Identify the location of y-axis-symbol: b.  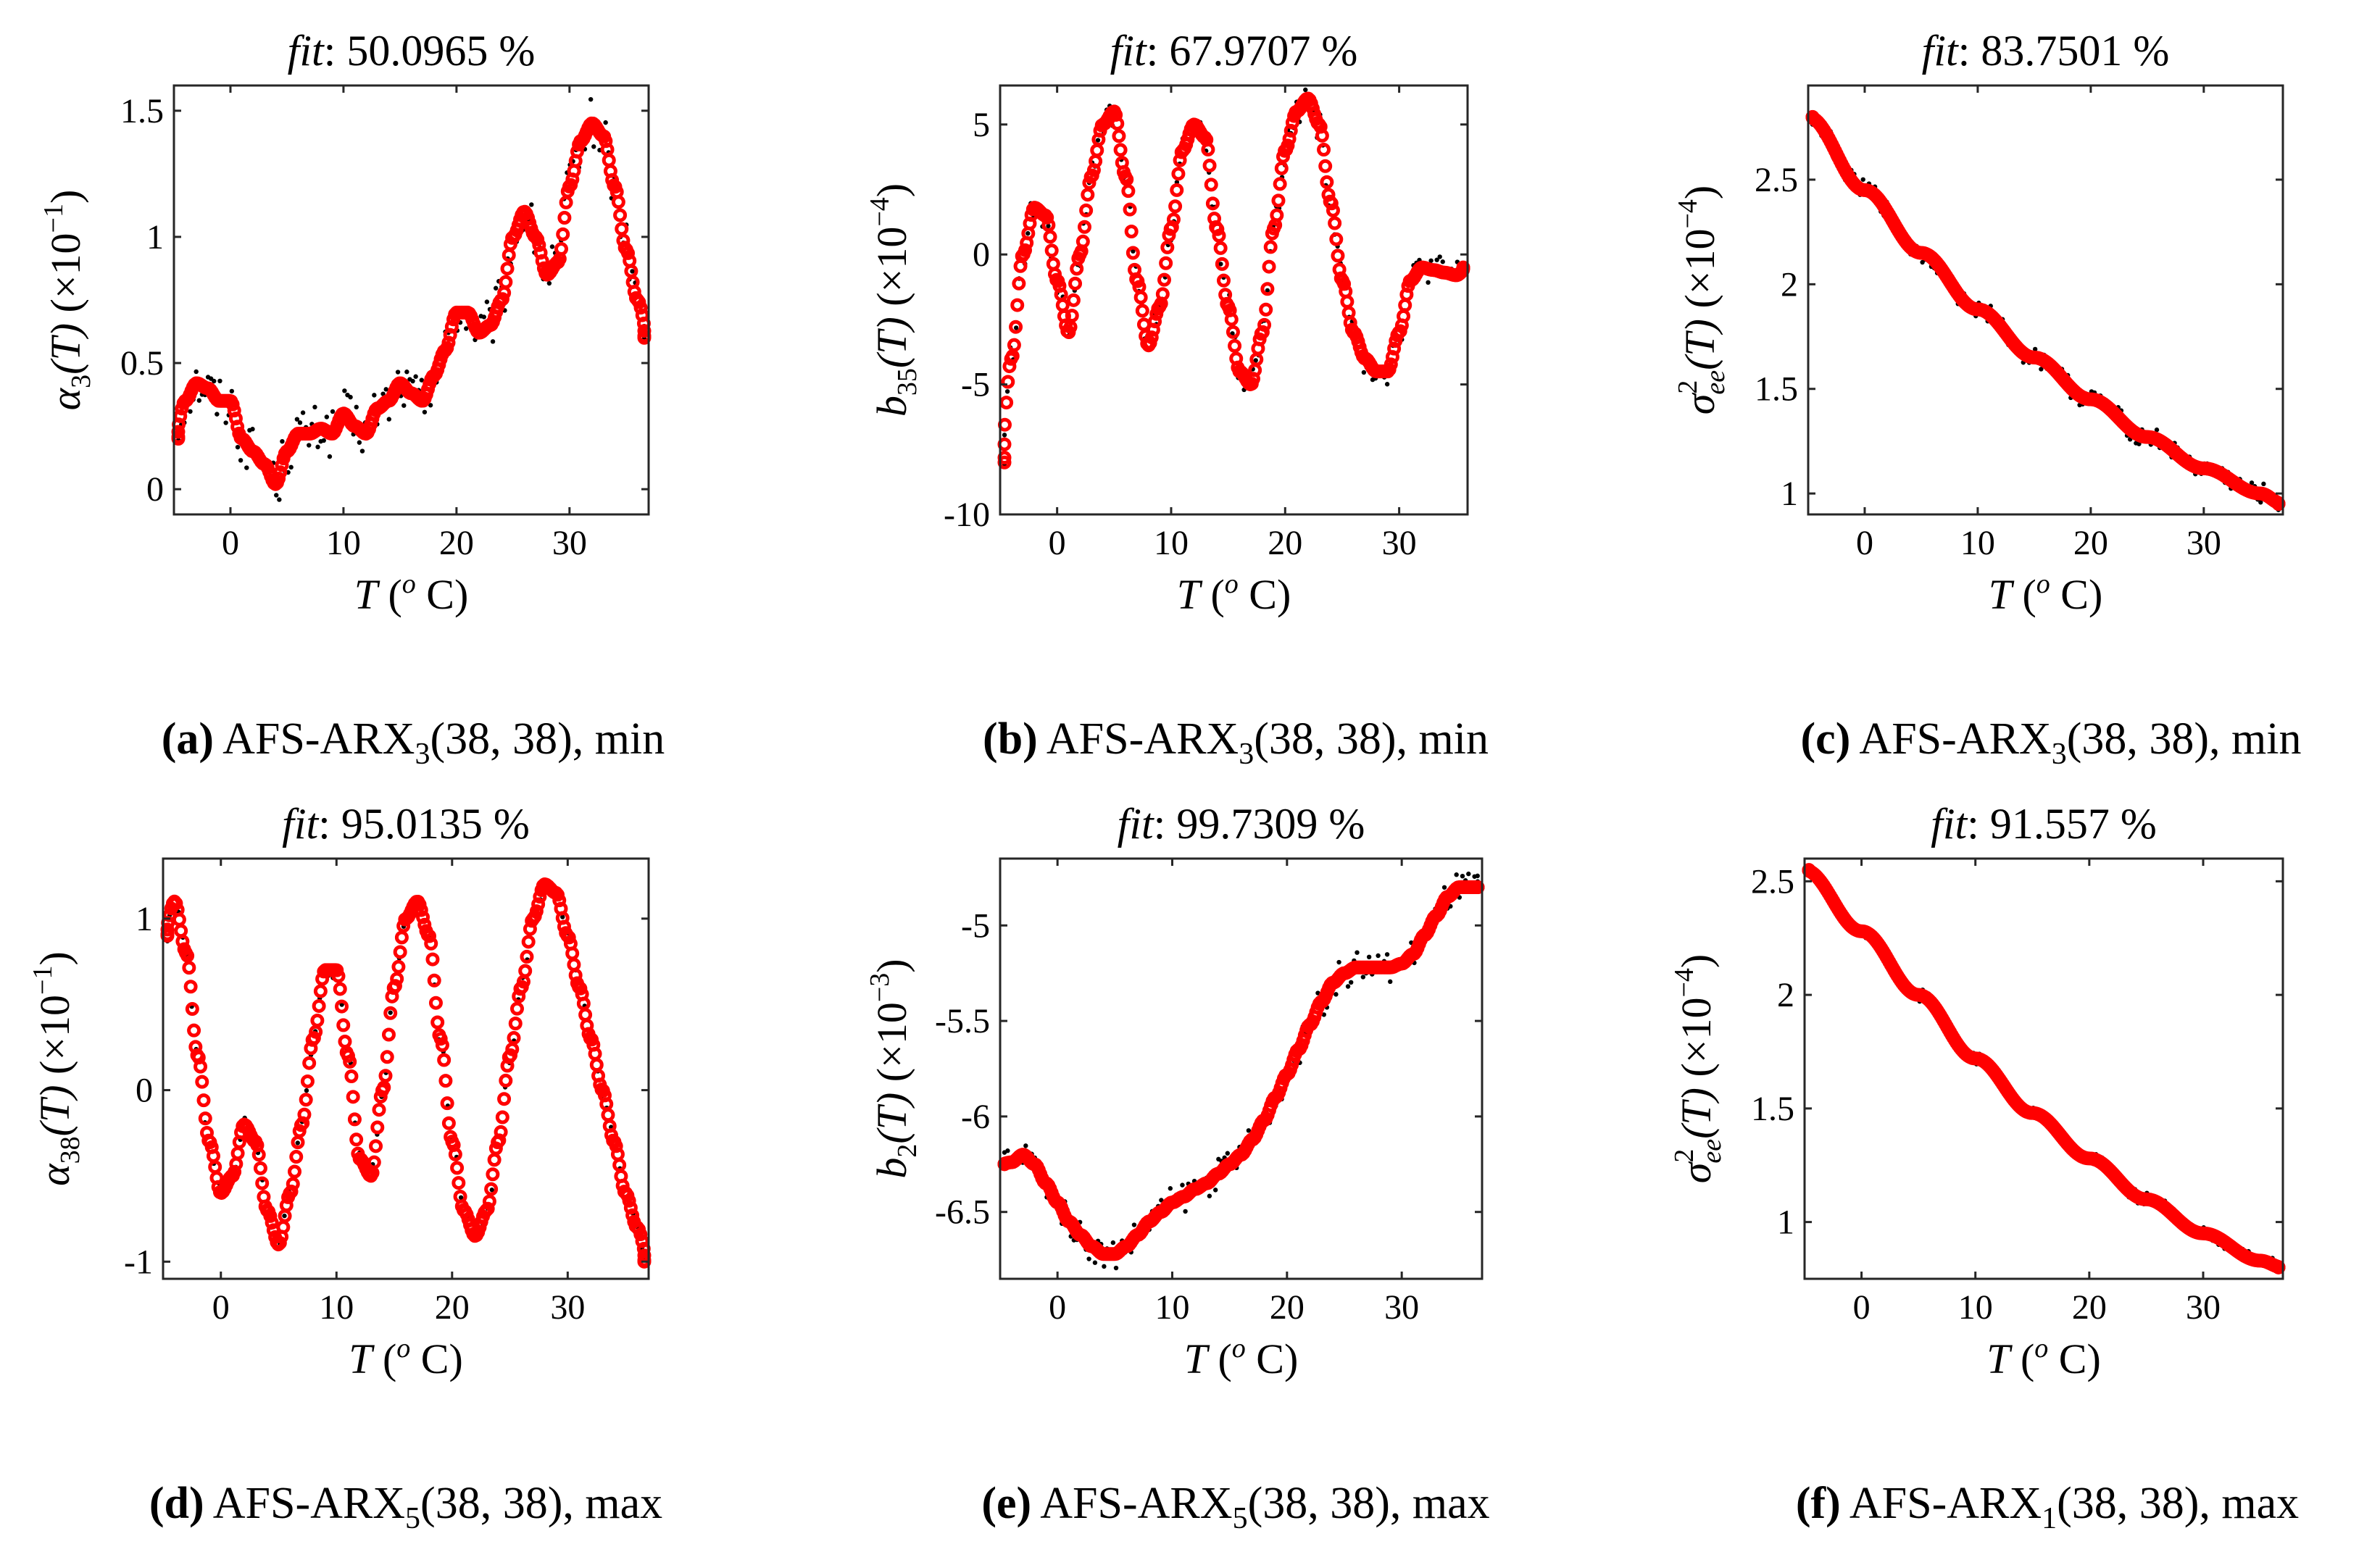
(891, 1168).